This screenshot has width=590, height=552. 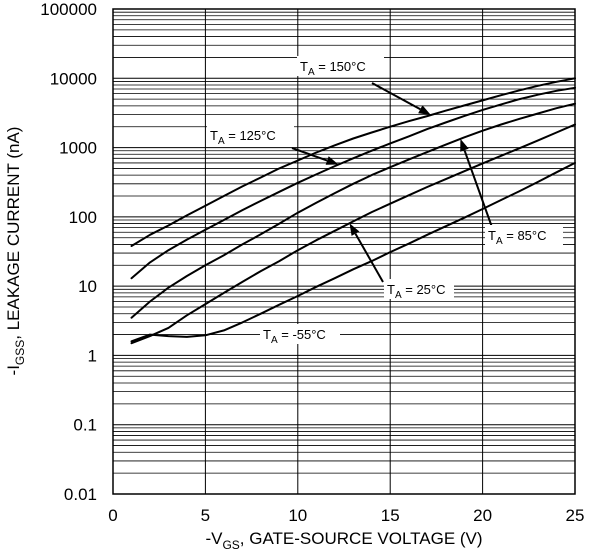 I want to click on y-tick-label: 1000, so click(x=78, y=148).